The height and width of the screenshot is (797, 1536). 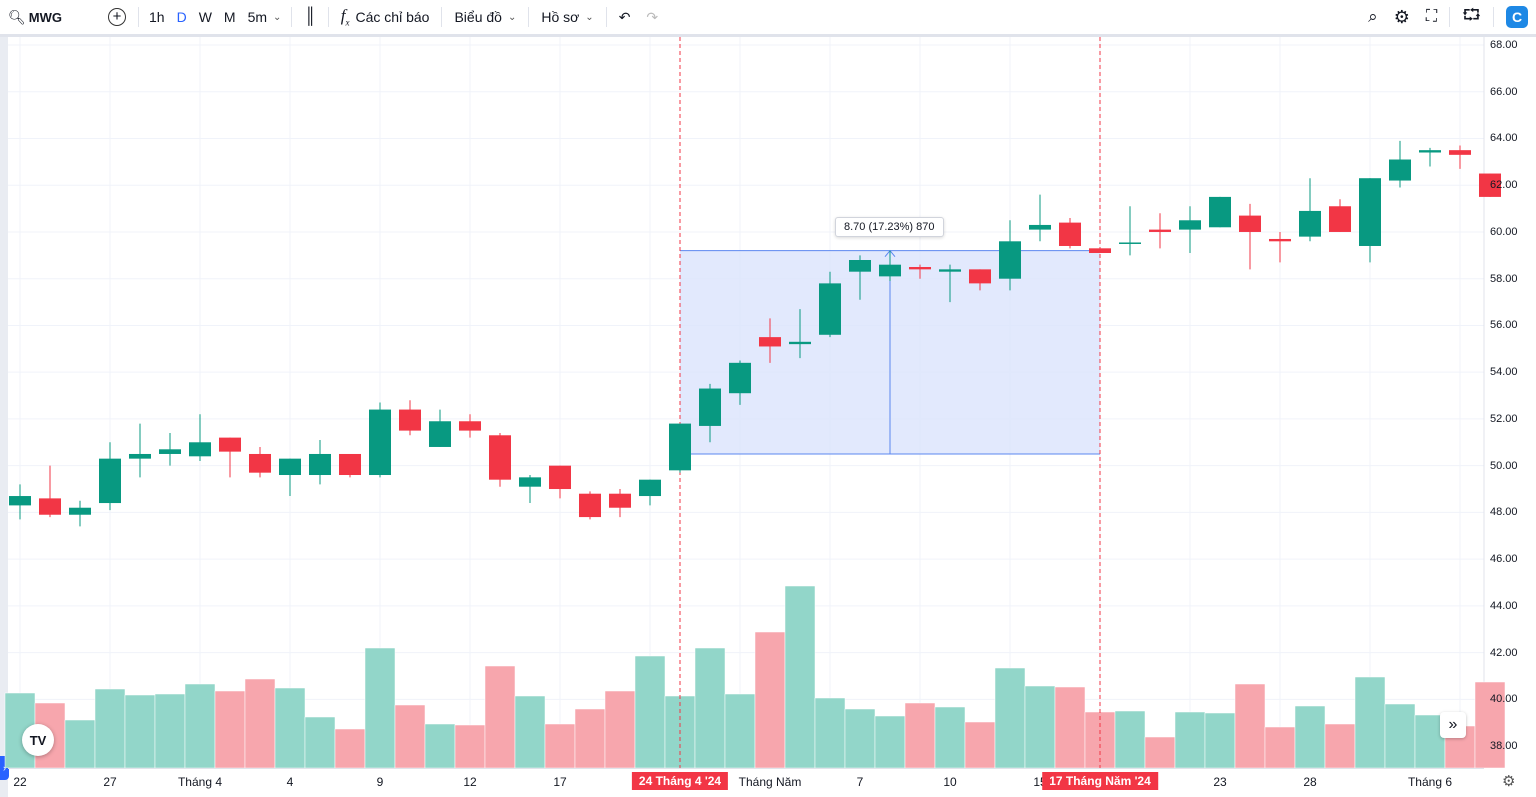 I want to click on price-label: 52.00, so click(x=1504, y=418).